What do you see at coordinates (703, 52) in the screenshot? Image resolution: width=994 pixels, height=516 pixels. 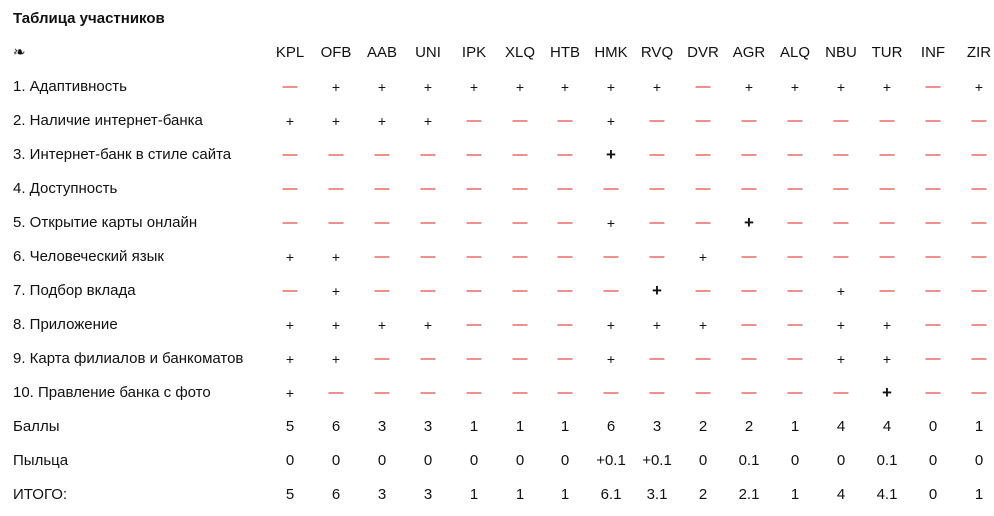 I see `column-header-dvr: DVR` at bounding box center [703, 52].